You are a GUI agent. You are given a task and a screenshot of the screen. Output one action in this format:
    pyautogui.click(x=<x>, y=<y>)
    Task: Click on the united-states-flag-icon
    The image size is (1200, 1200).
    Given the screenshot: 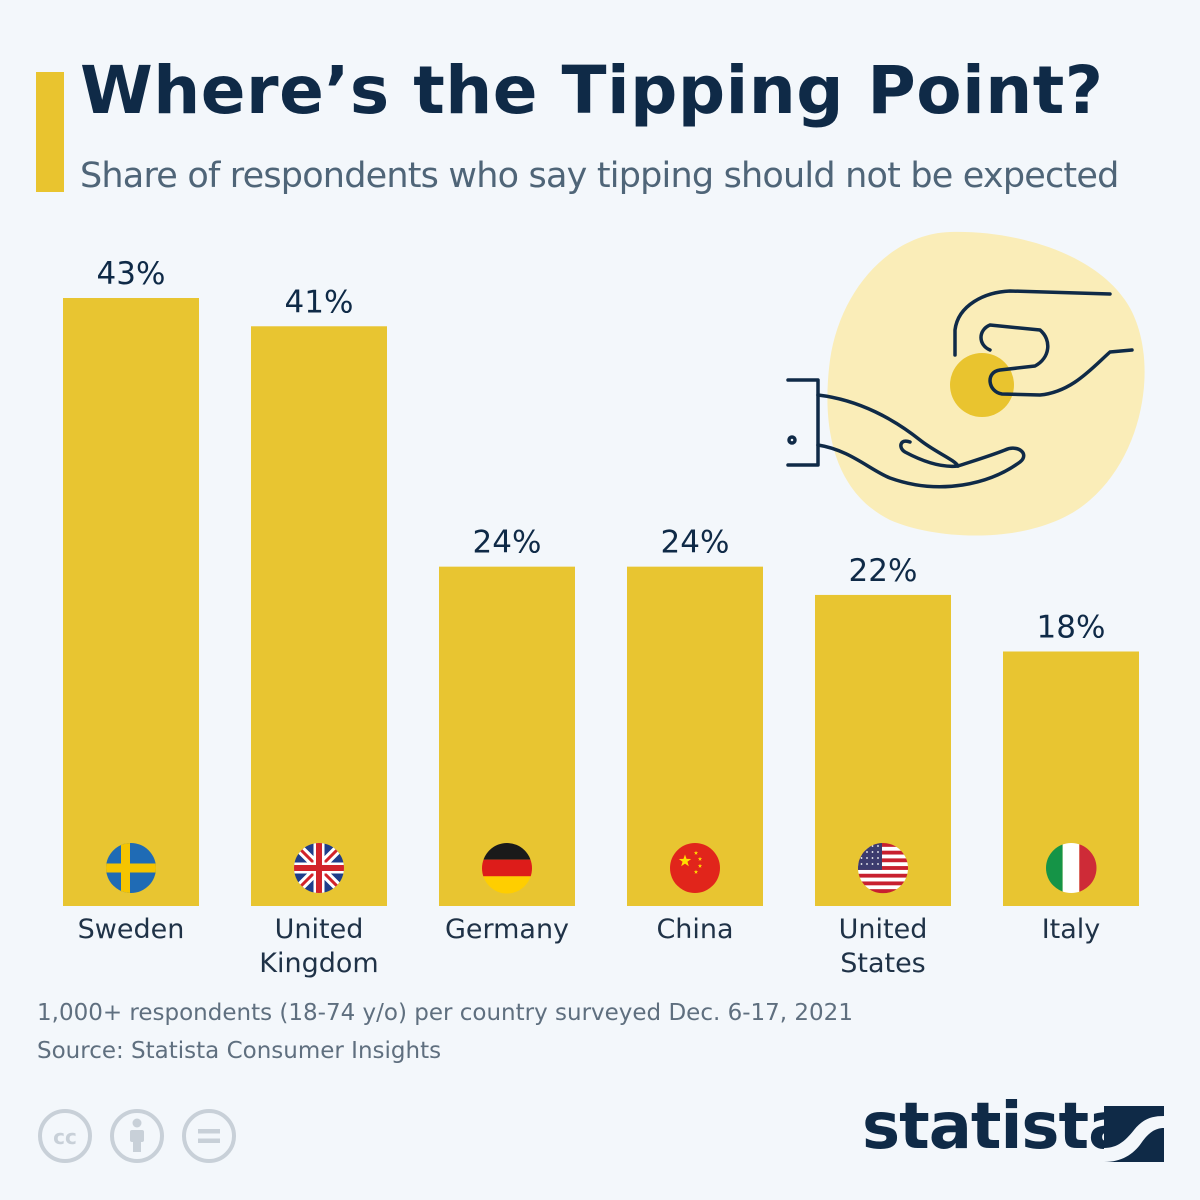 What is the action you would take?
    pyautogui.click(x=883, y=868)
    